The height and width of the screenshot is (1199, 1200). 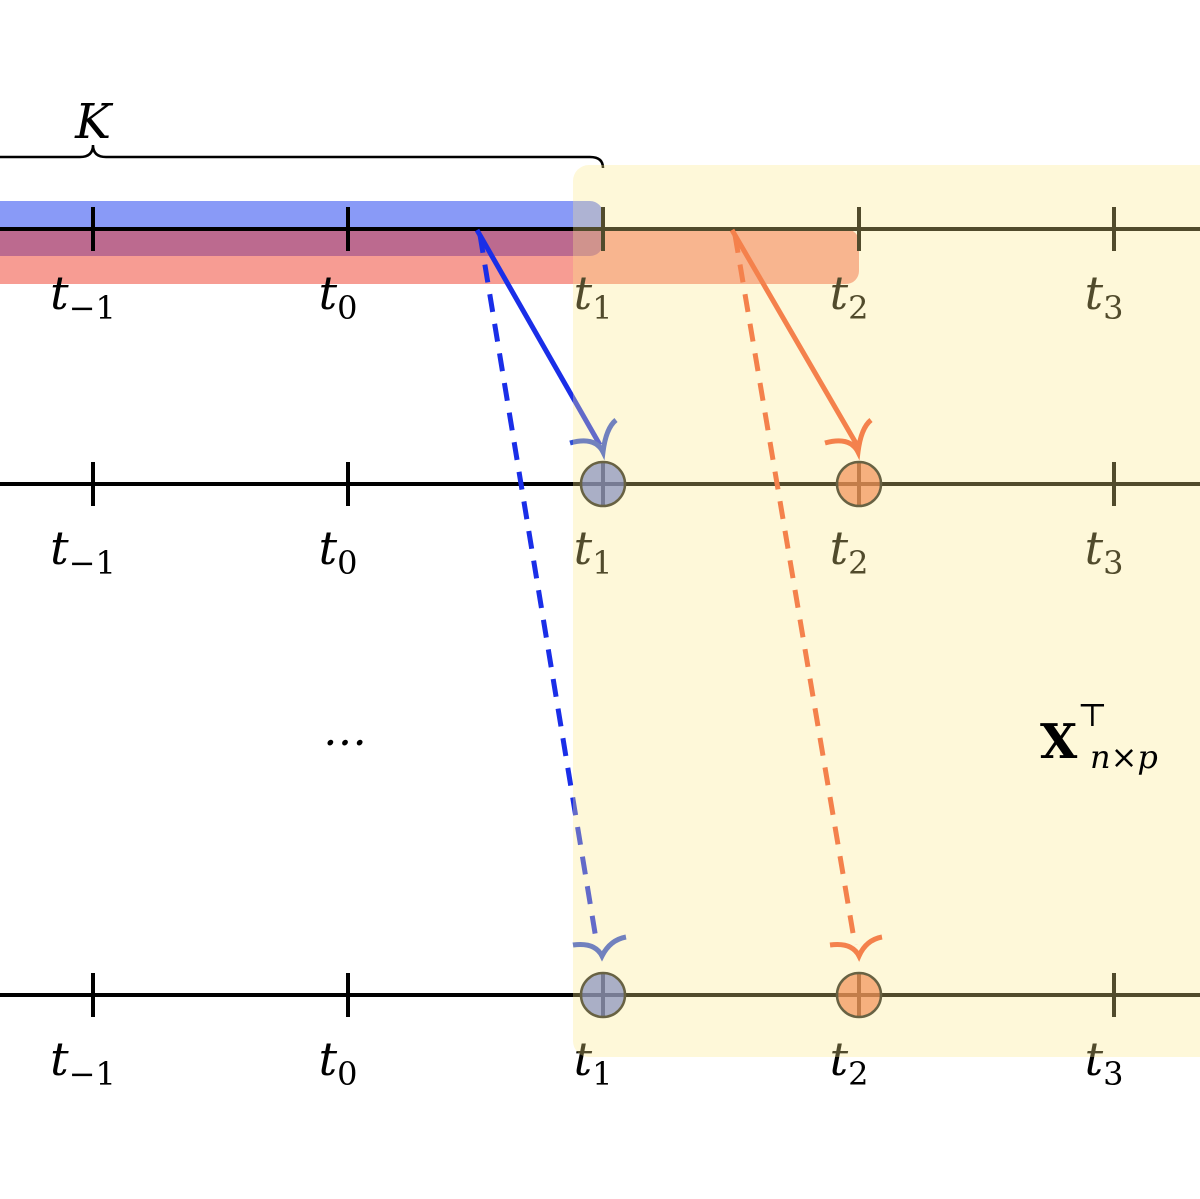 I want to click on brace-label: K, so click(x=94, y=122).